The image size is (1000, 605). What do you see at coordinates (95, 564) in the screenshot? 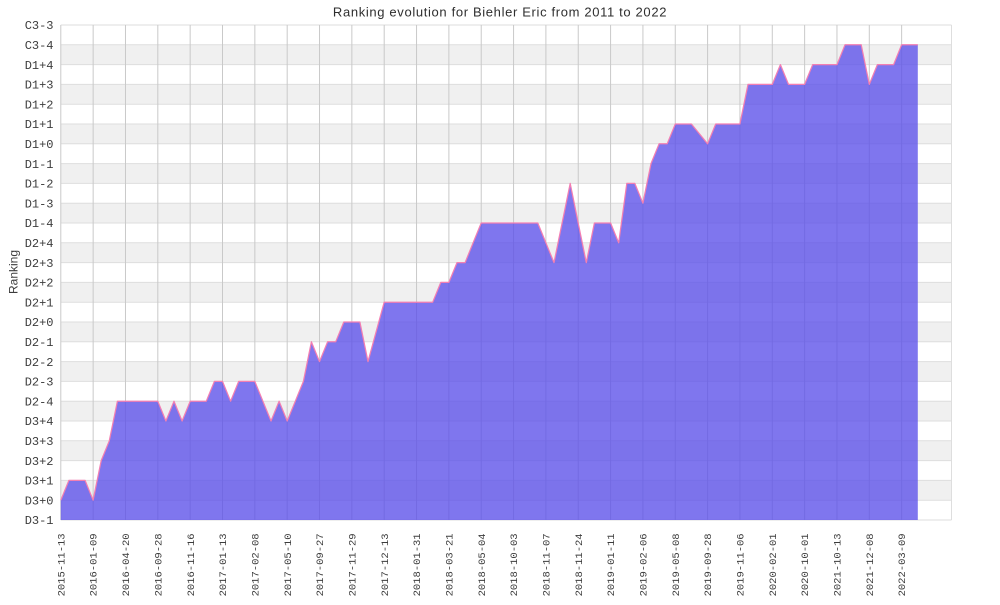
I see `svg-text: 2016-01-09` at bounding box center [95, 564].